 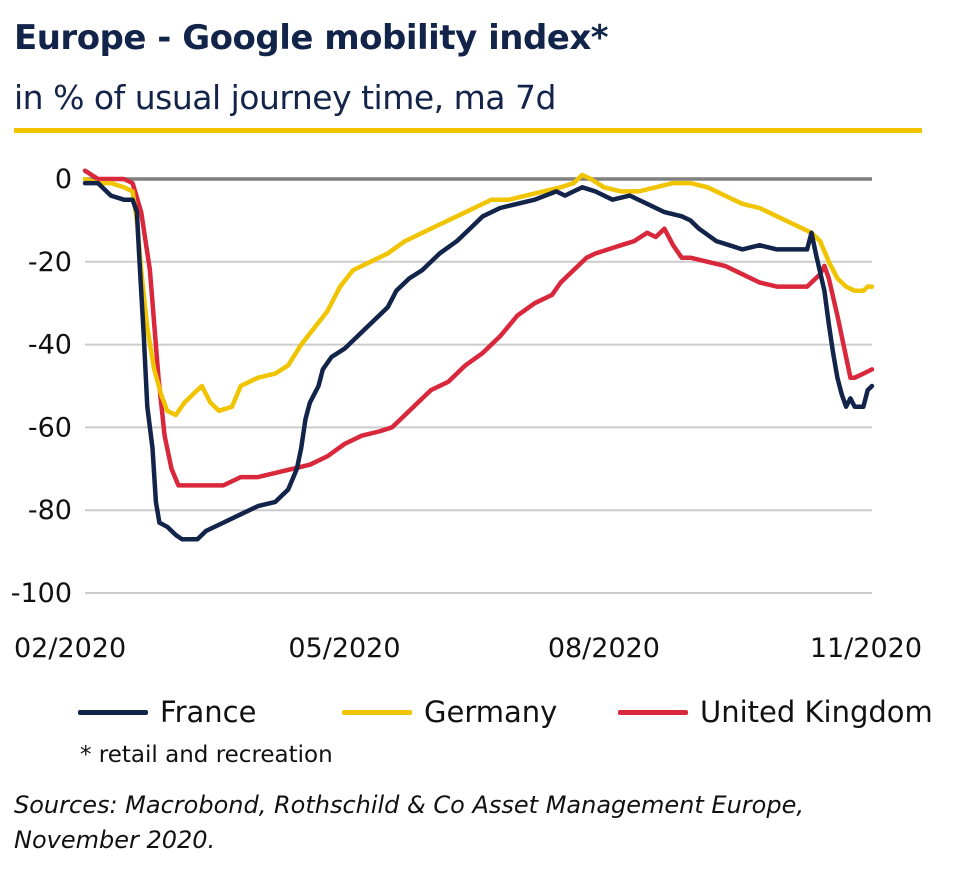 I want to click on legend-swatch-france, so click(x=113, y=712).